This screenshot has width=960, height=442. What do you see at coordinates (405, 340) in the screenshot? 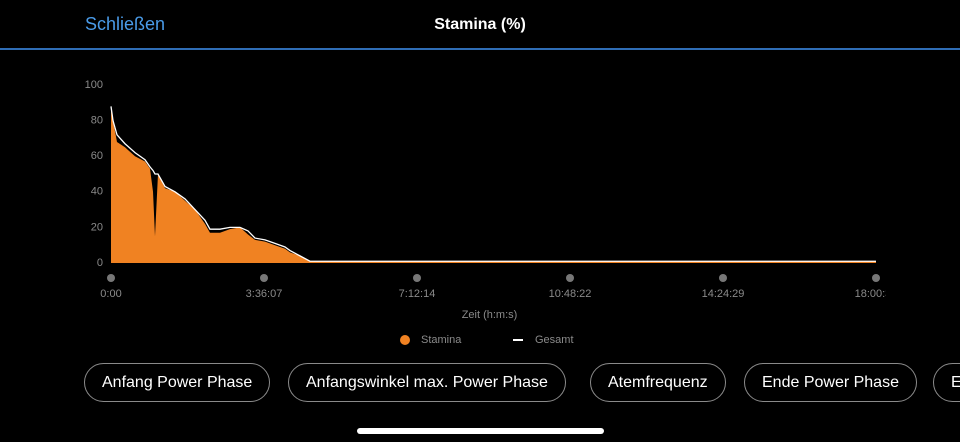
I see `legend-marker` at bounding box center [405, 340].